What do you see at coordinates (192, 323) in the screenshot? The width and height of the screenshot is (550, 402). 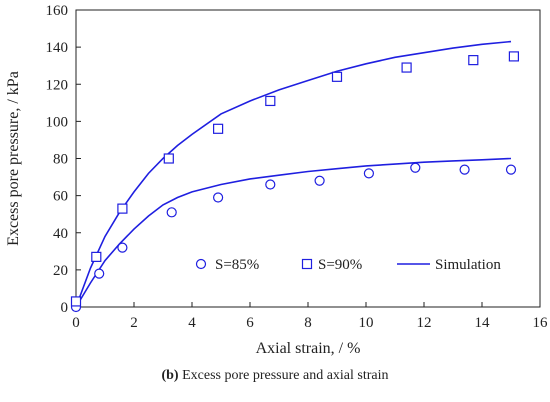 I see `x-tick-label: 4` at bounding box center [192, 323].